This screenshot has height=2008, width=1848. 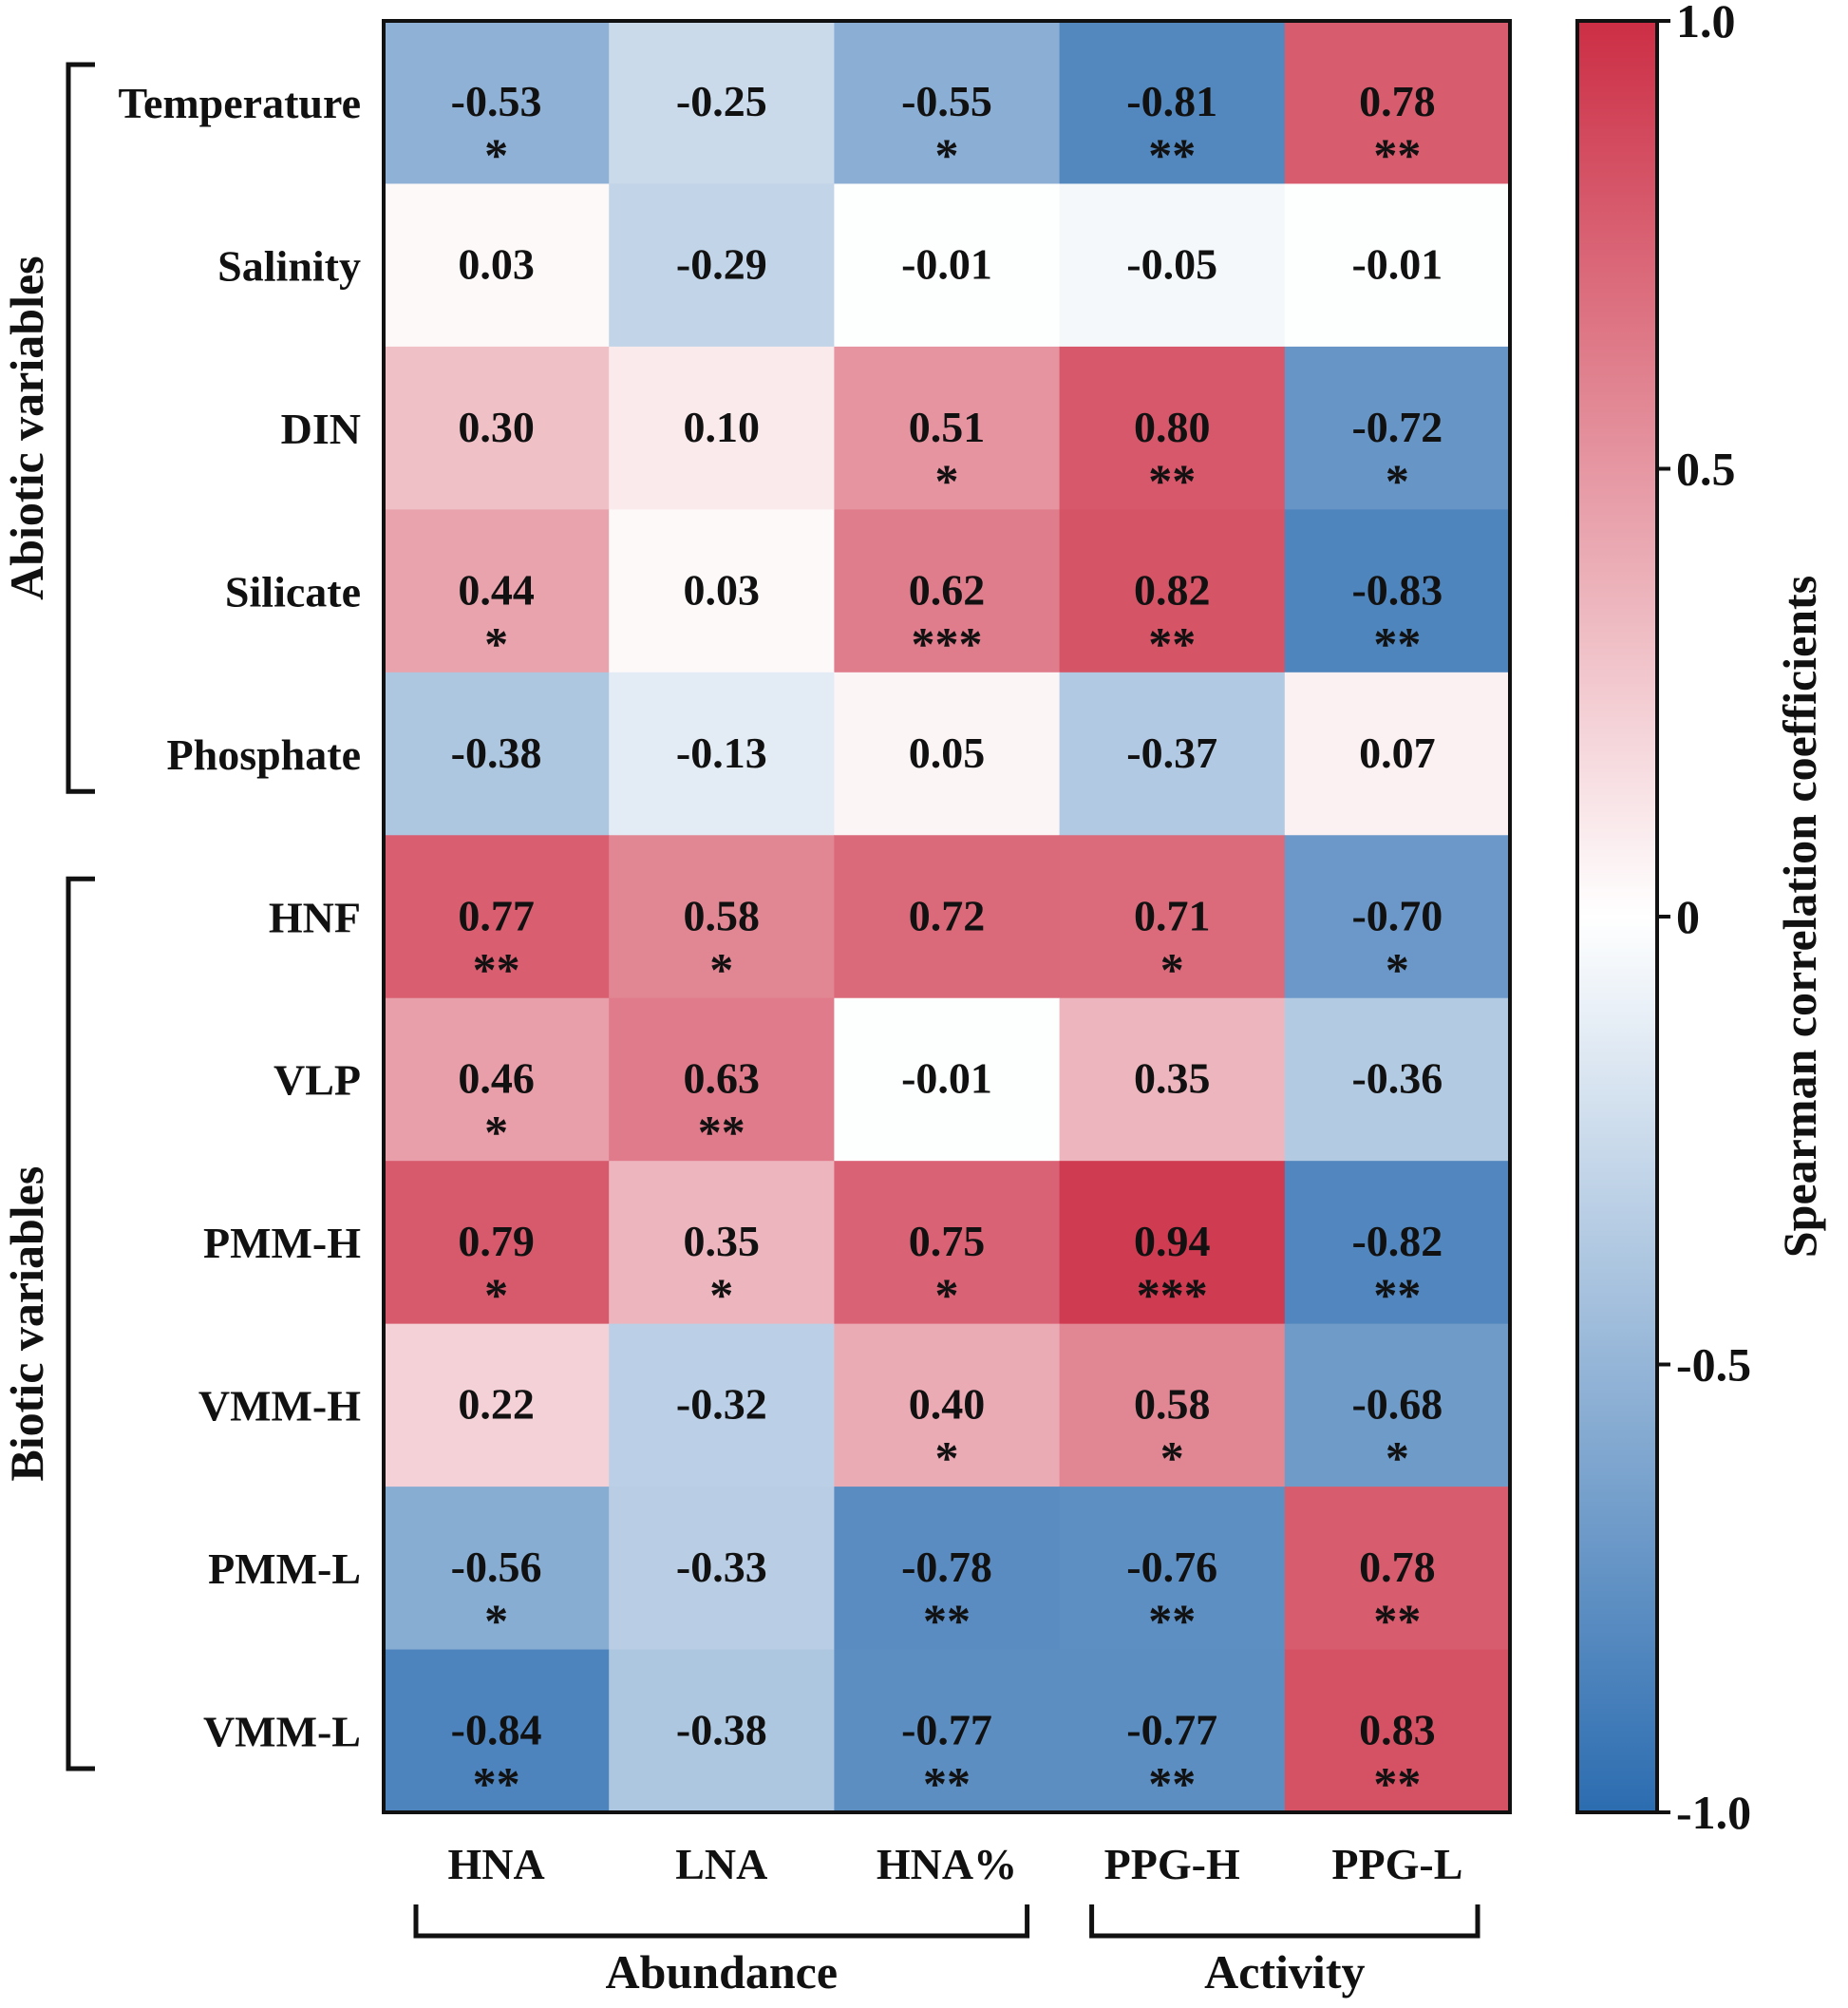 What do you see at coordinates (1172, 1864) in the screenshot?
I see `column-label: PPG-H` at bounding box center [1172, 1864].